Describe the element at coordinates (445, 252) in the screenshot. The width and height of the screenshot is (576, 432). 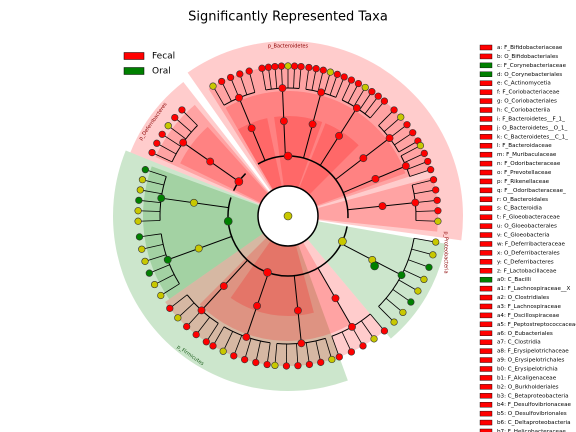
I see `clade-label: p_Proteobacteria` at that location.